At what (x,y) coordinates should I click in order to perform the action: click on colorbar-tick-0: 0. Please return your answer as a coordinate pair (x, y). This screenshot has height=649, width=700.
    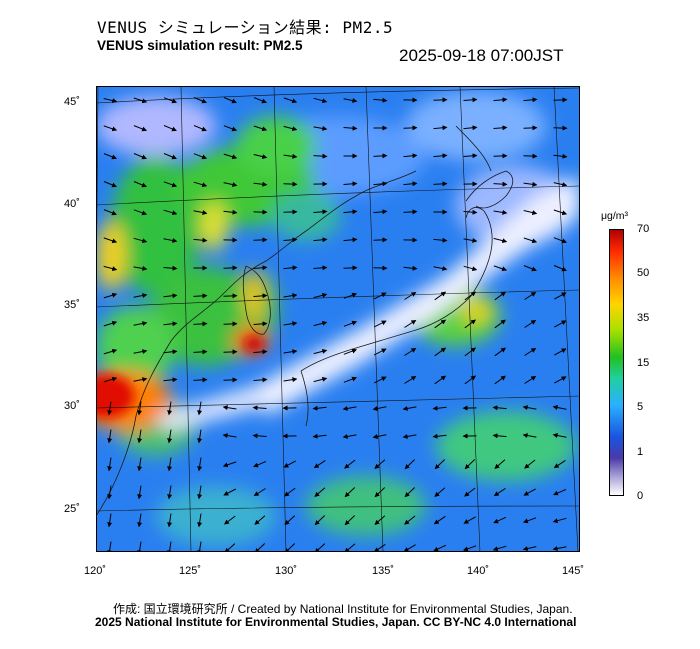
    Looking at the image, I should click on (640, 496).